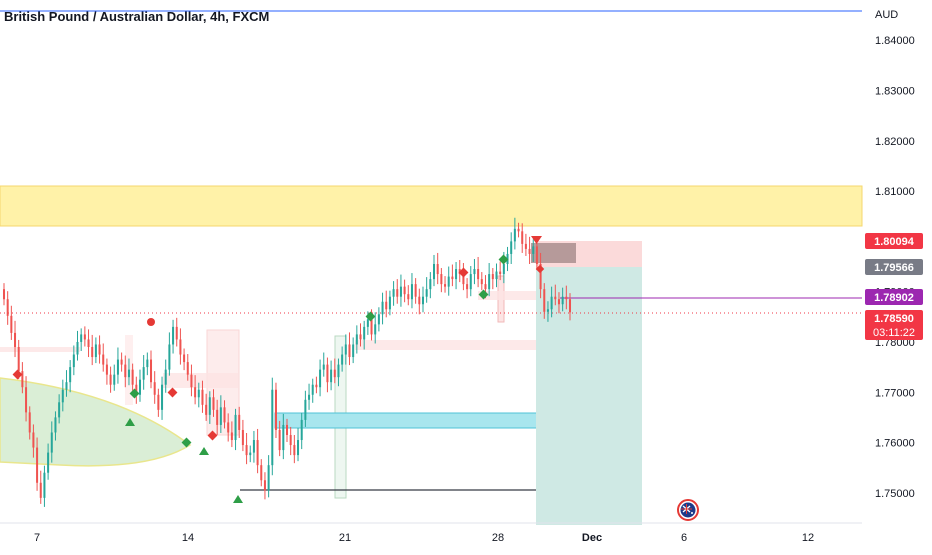 The image size is (932, 555). Describe the element at coordinates (894, 242) in the screenshot. I see `entry-price-tag-label: 1.80094` at that location.